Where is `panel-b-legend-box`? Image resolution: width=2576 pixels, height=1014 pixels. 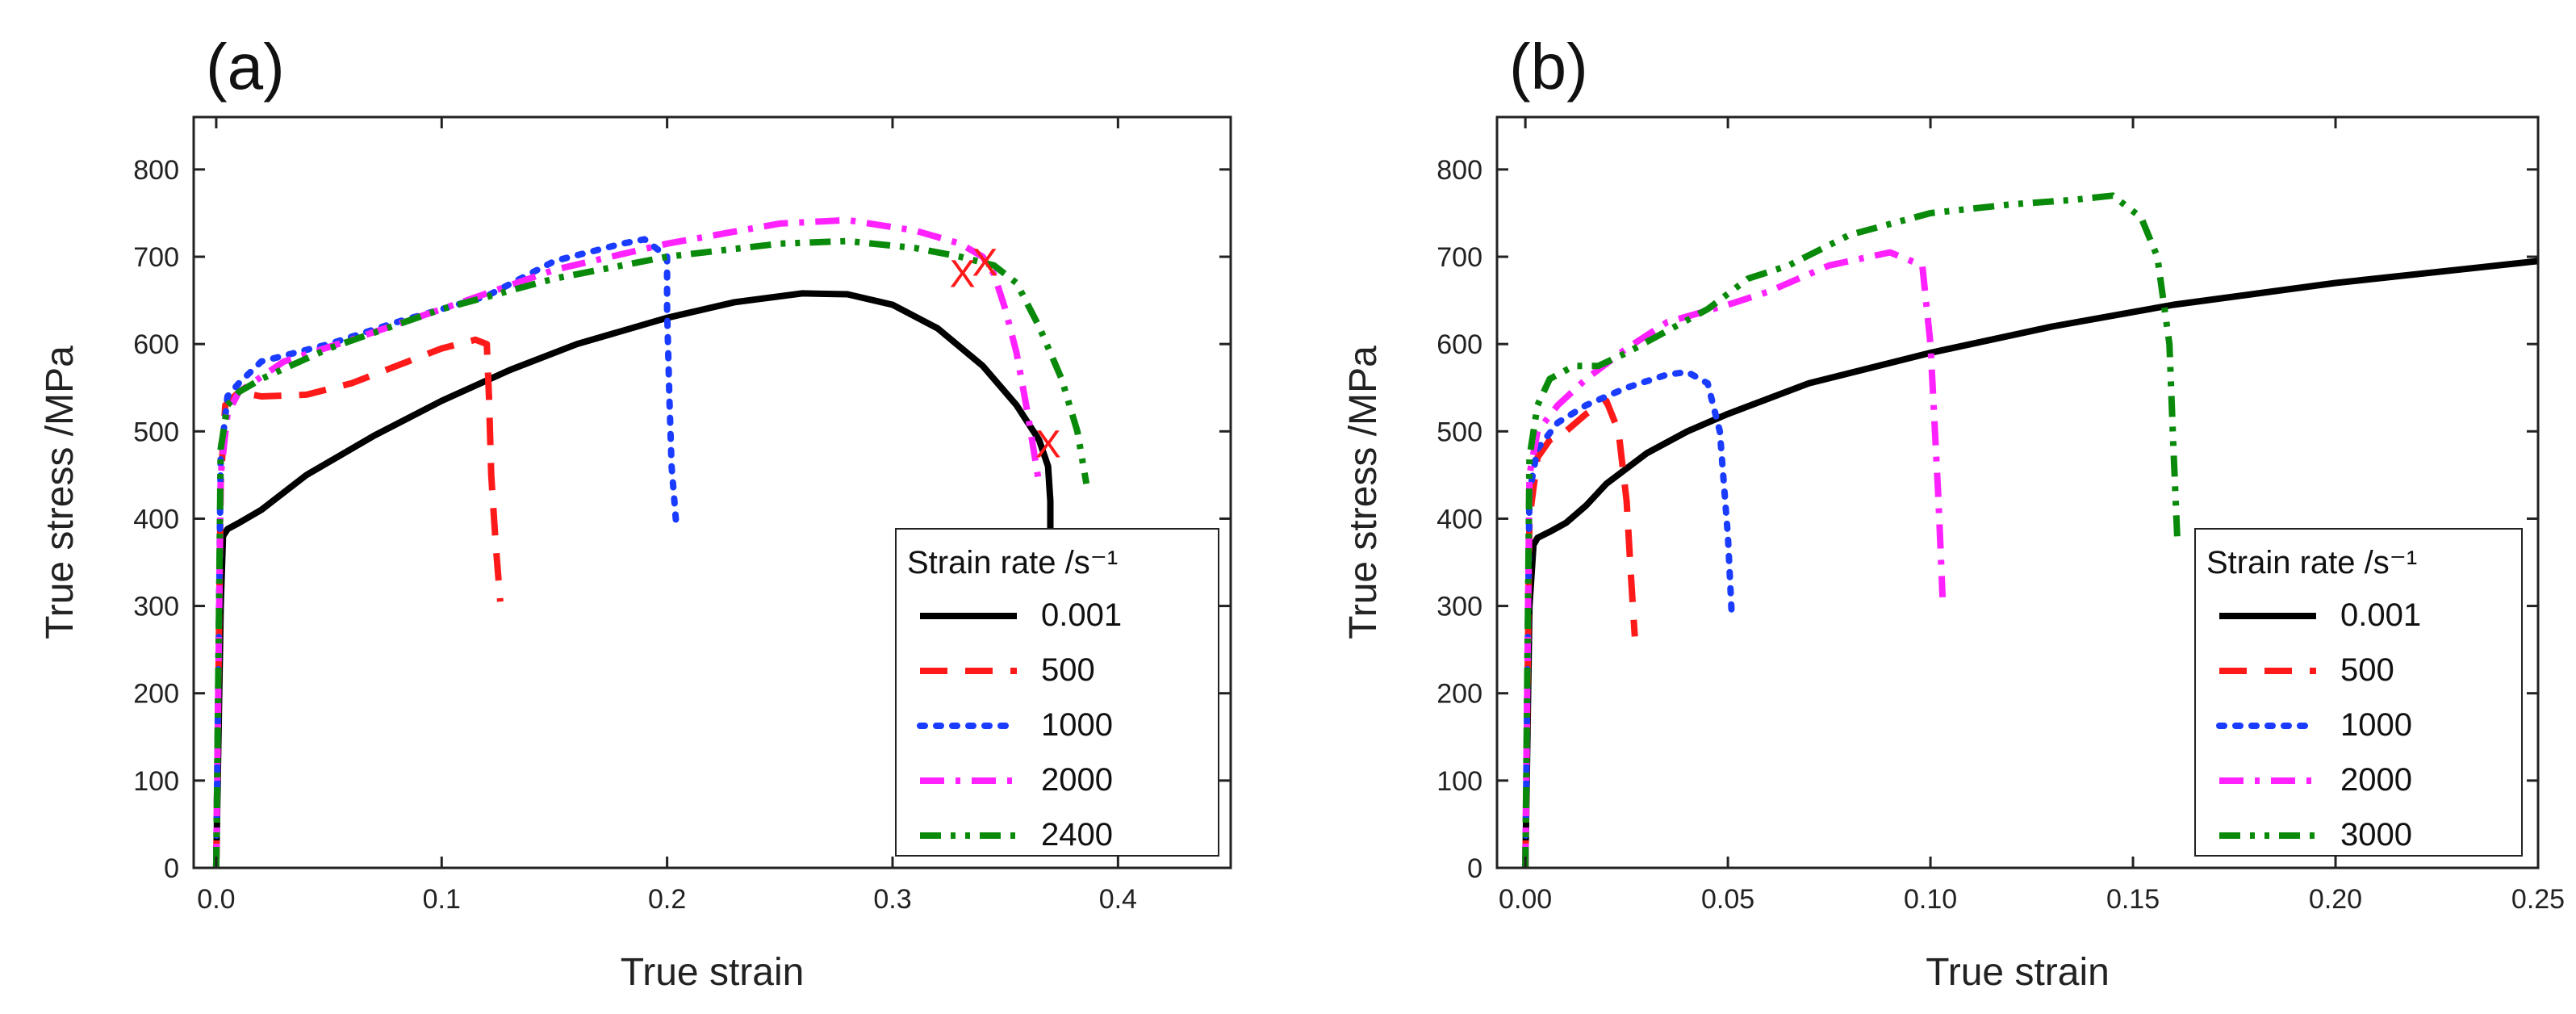 panel-b-legend-box is located at coordinates (2358, 693).